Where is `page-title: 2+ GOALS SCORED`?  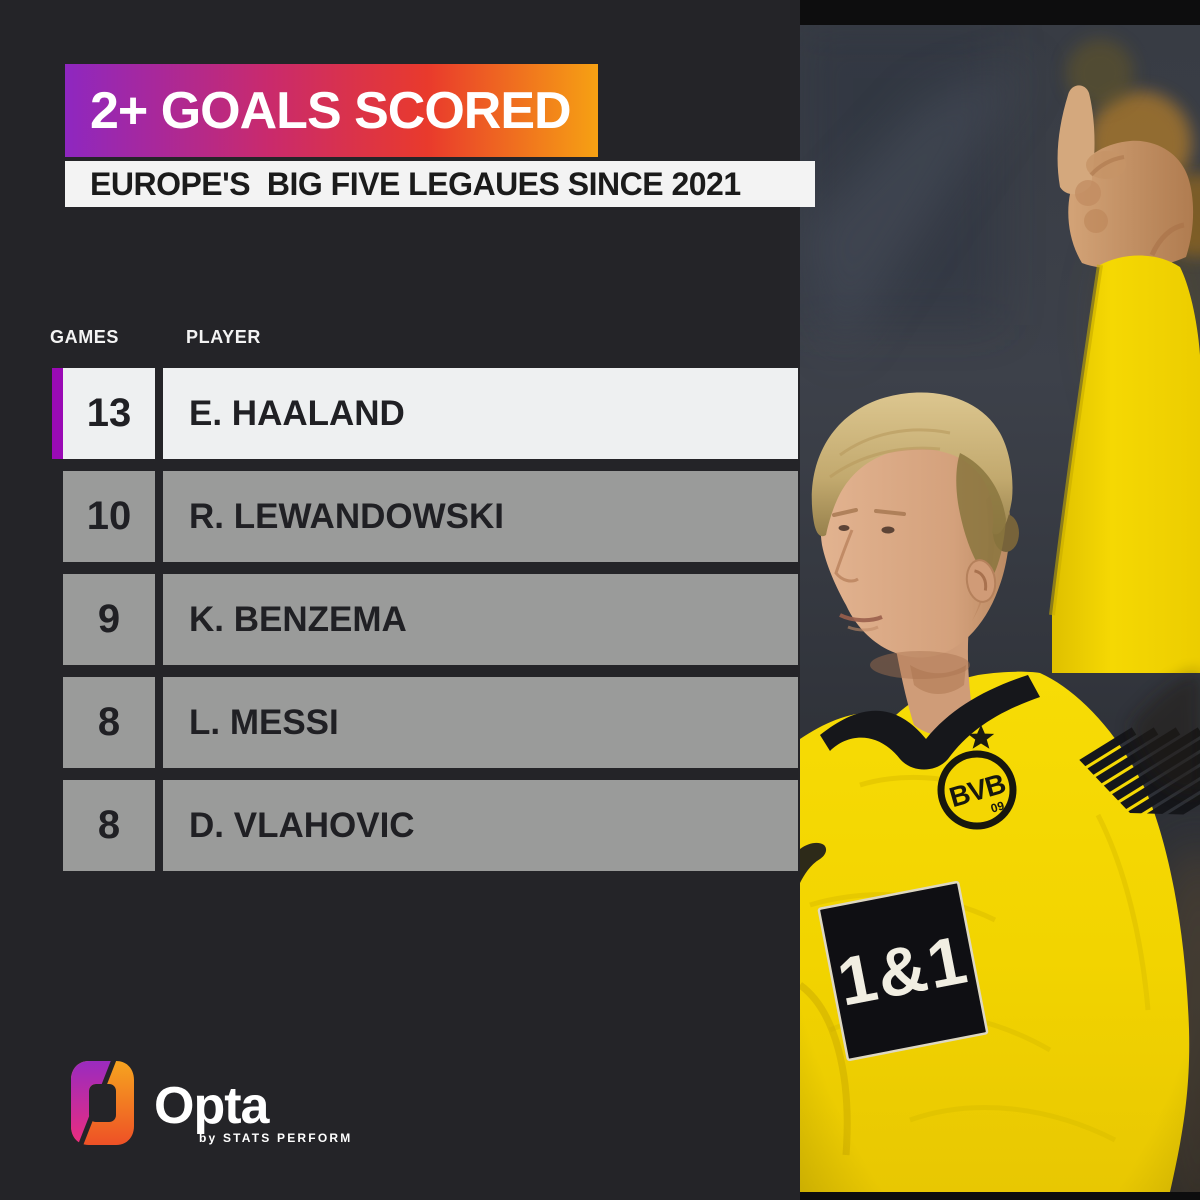 page-title: 2+ GOALS SCORED is located at coordinates (331, 110).